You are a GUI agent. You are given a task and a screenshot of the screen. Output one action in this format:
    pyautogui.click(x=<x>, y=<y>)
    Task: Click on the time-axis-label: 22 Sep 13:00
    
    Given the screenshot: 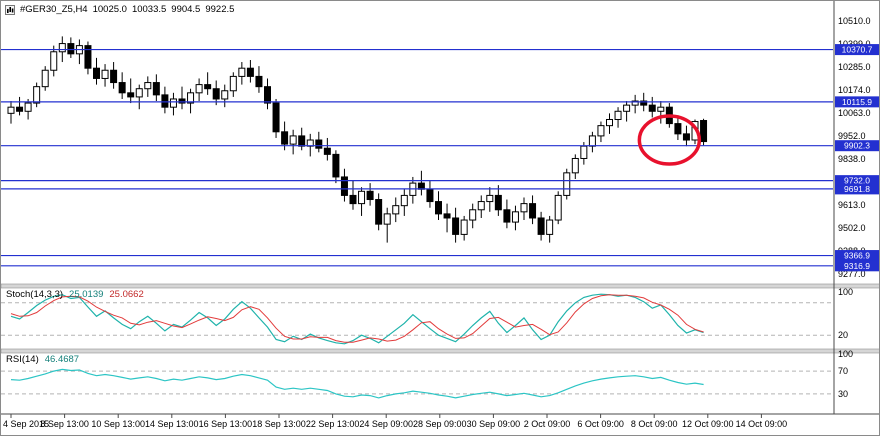 What is the action you would take?
    pyautogui.click(x=333, y=424)
    